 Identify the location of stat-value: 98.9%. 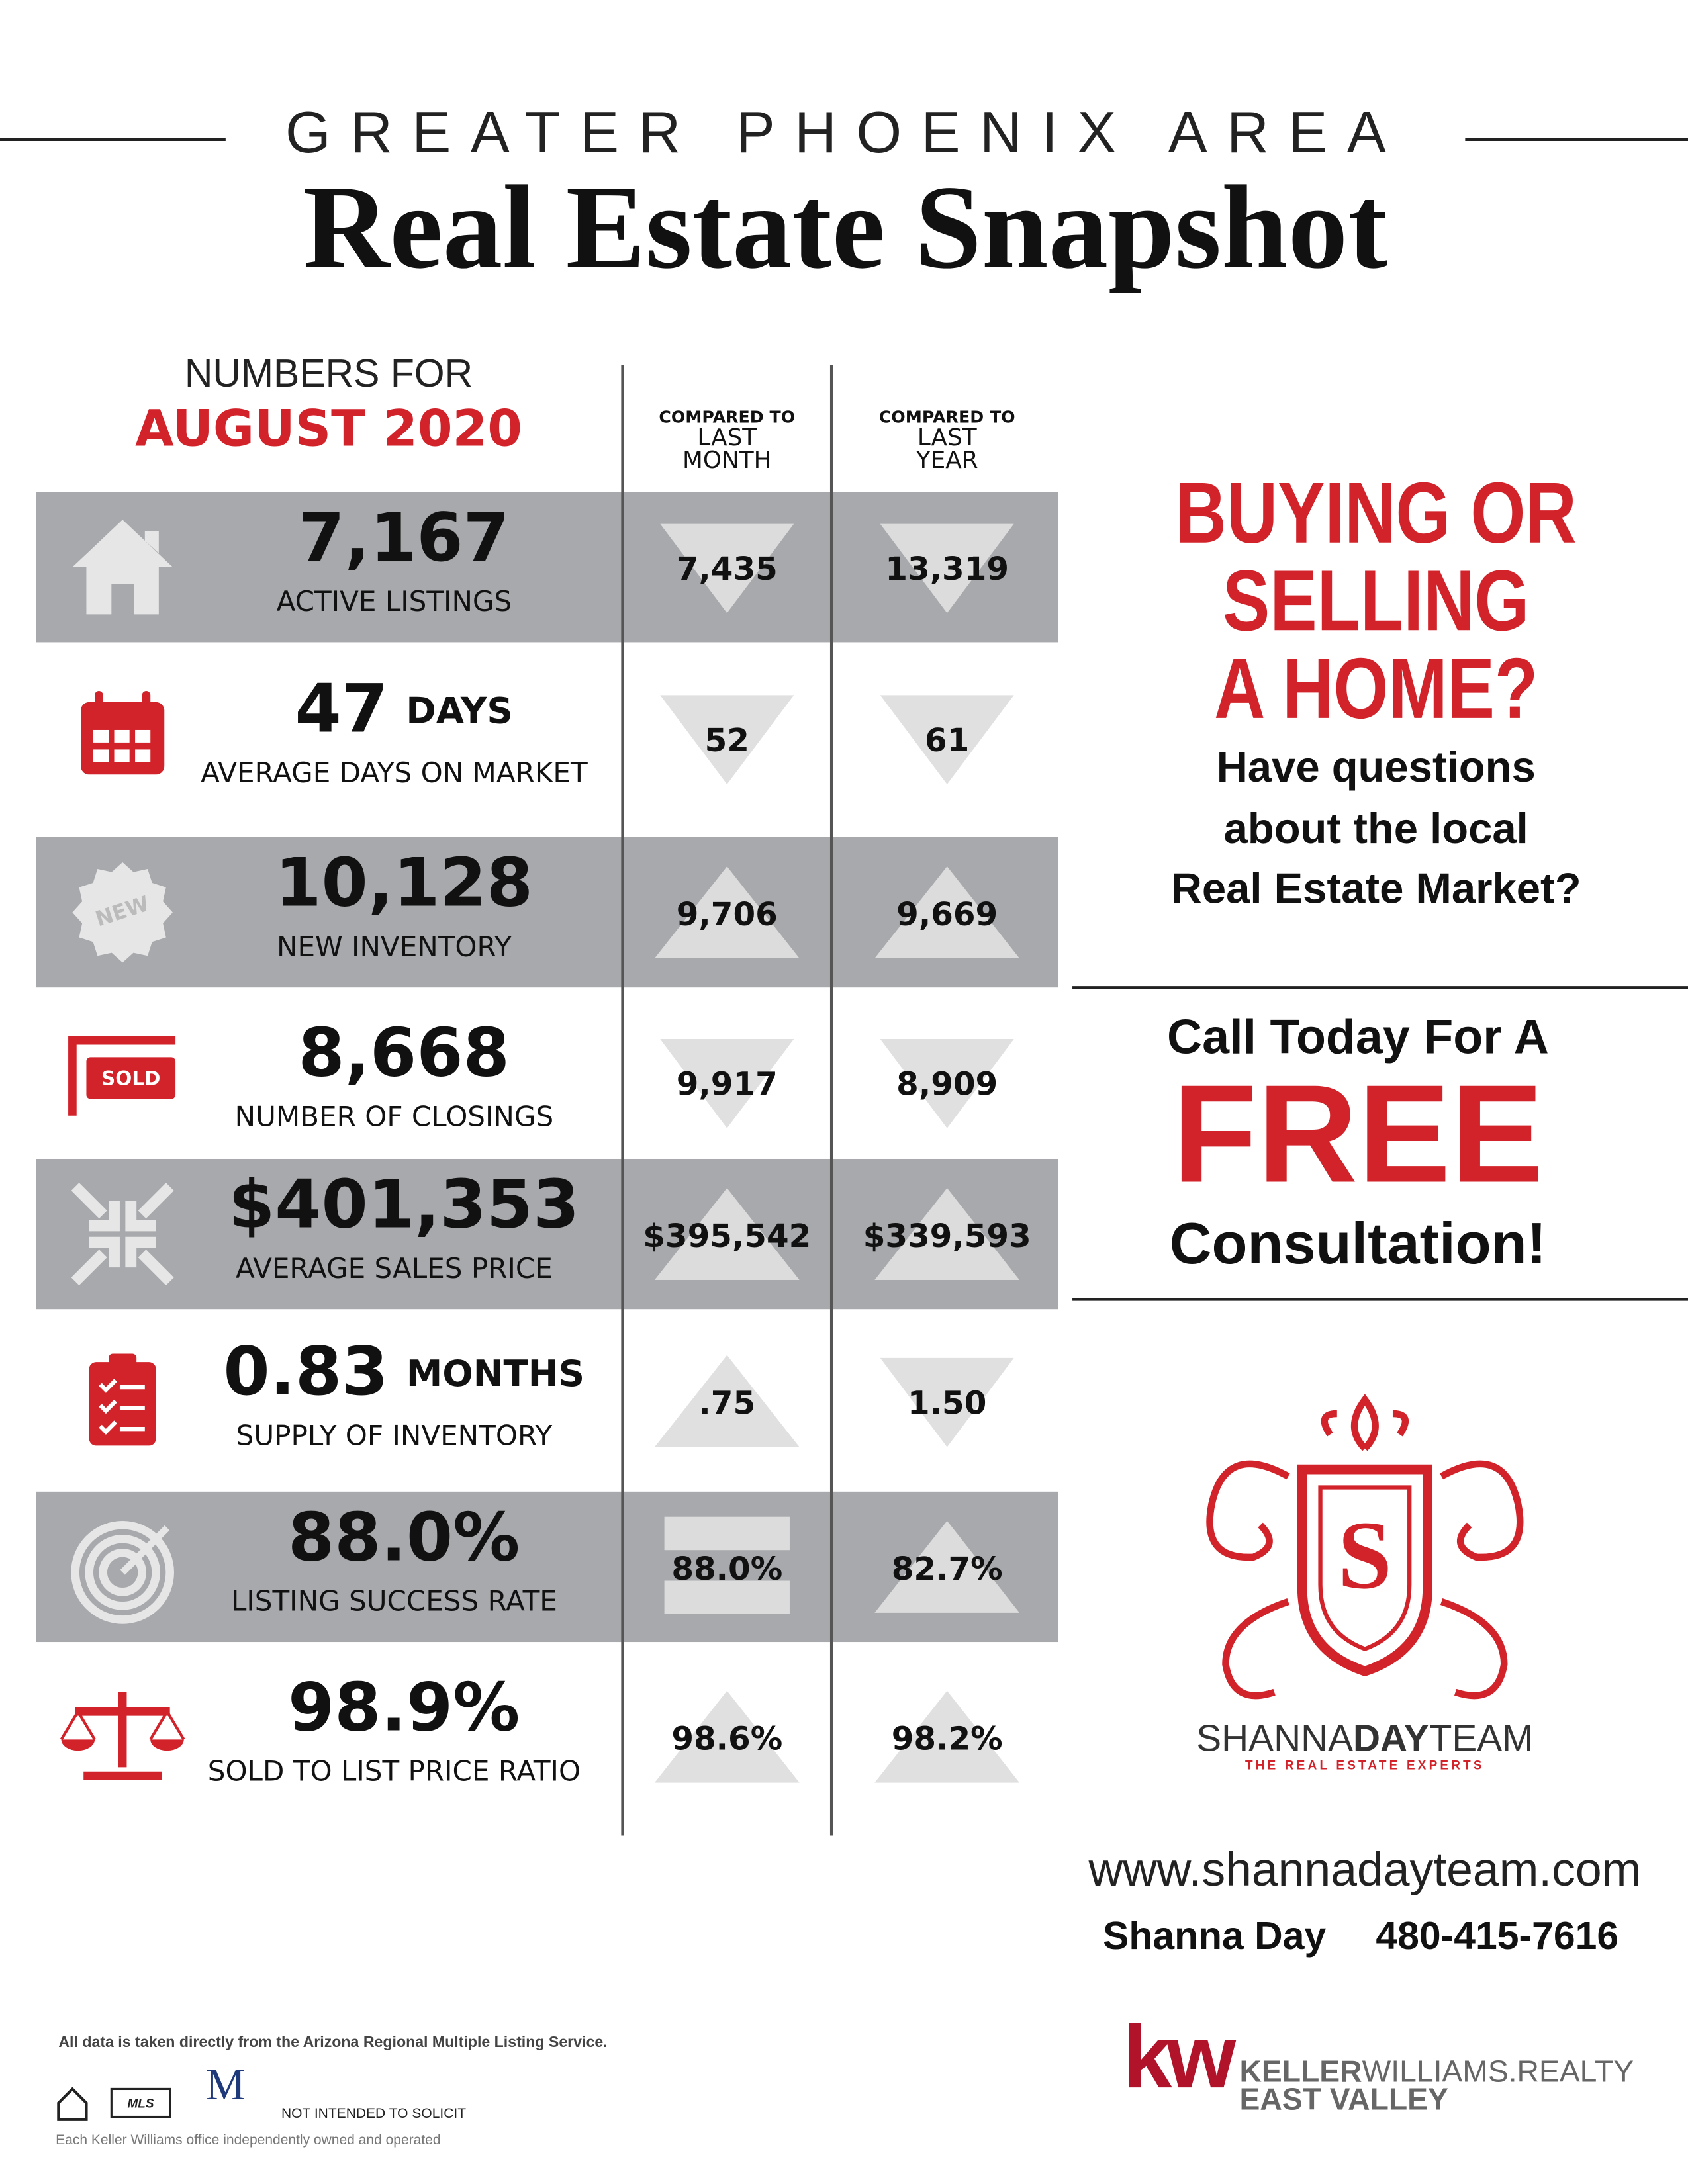
(404, 1707).